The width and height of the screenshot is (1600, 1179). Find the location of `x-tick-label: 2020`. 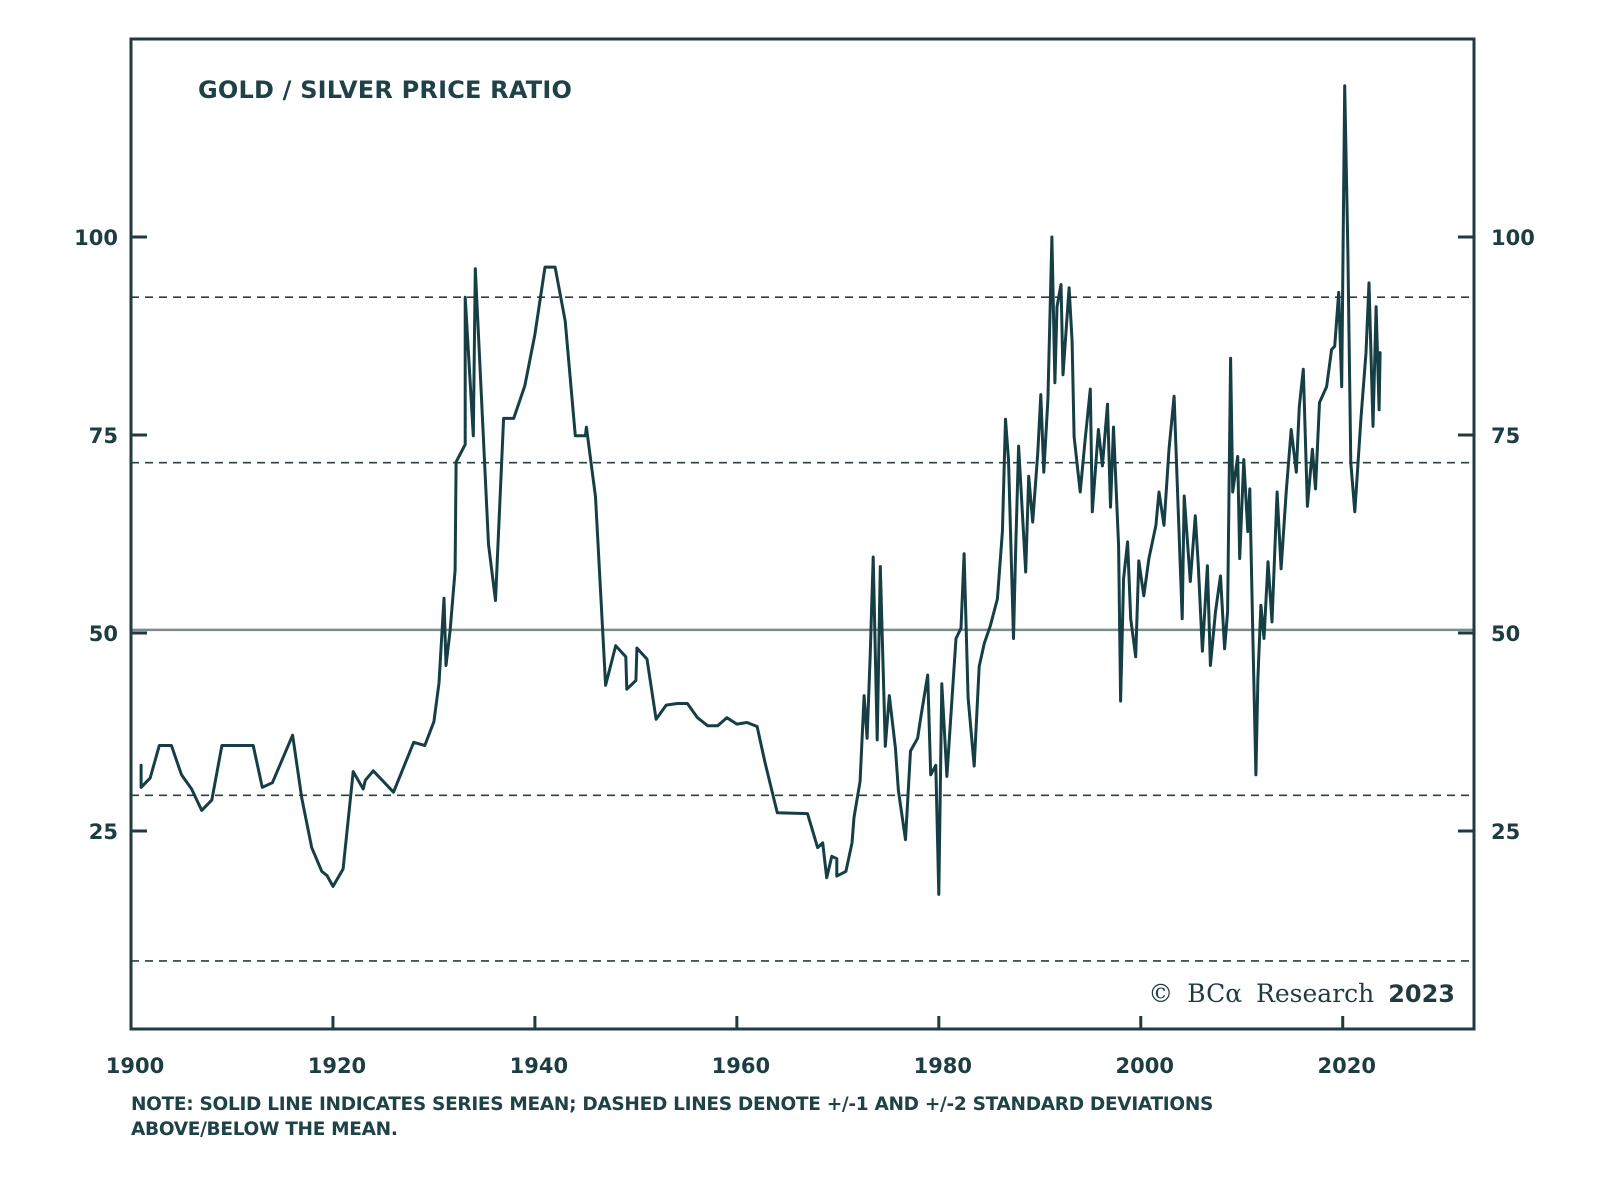

x-tick-label: 2020 is located at coordinates (1347, 1066).